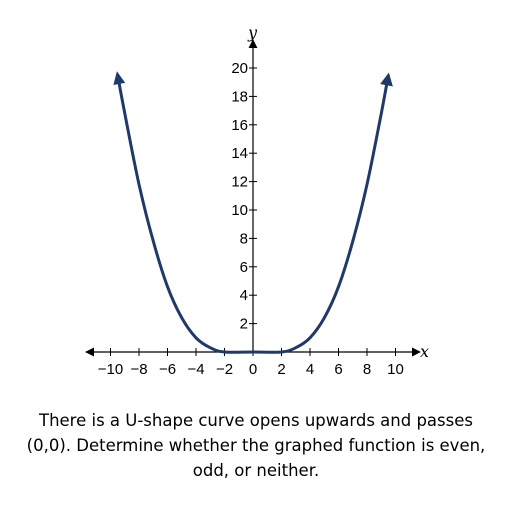 This screenshot has width=512, height=512. Describe the element at coordinates (110, 369) in the screenshot. I see `x-tick-label: −10` at that location.